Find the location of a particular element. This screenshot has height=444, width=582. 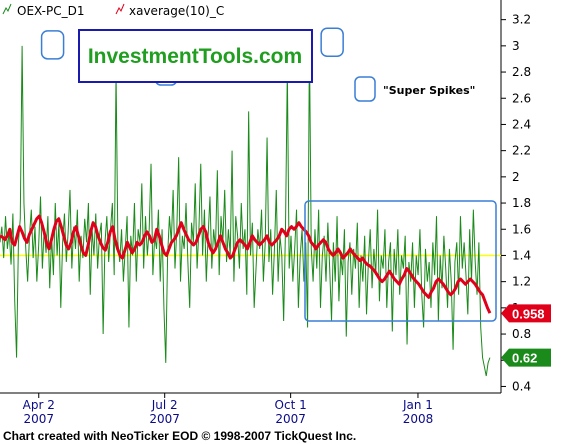

value-tags: 0.958 0.62 is located at coordinates (526, 335).